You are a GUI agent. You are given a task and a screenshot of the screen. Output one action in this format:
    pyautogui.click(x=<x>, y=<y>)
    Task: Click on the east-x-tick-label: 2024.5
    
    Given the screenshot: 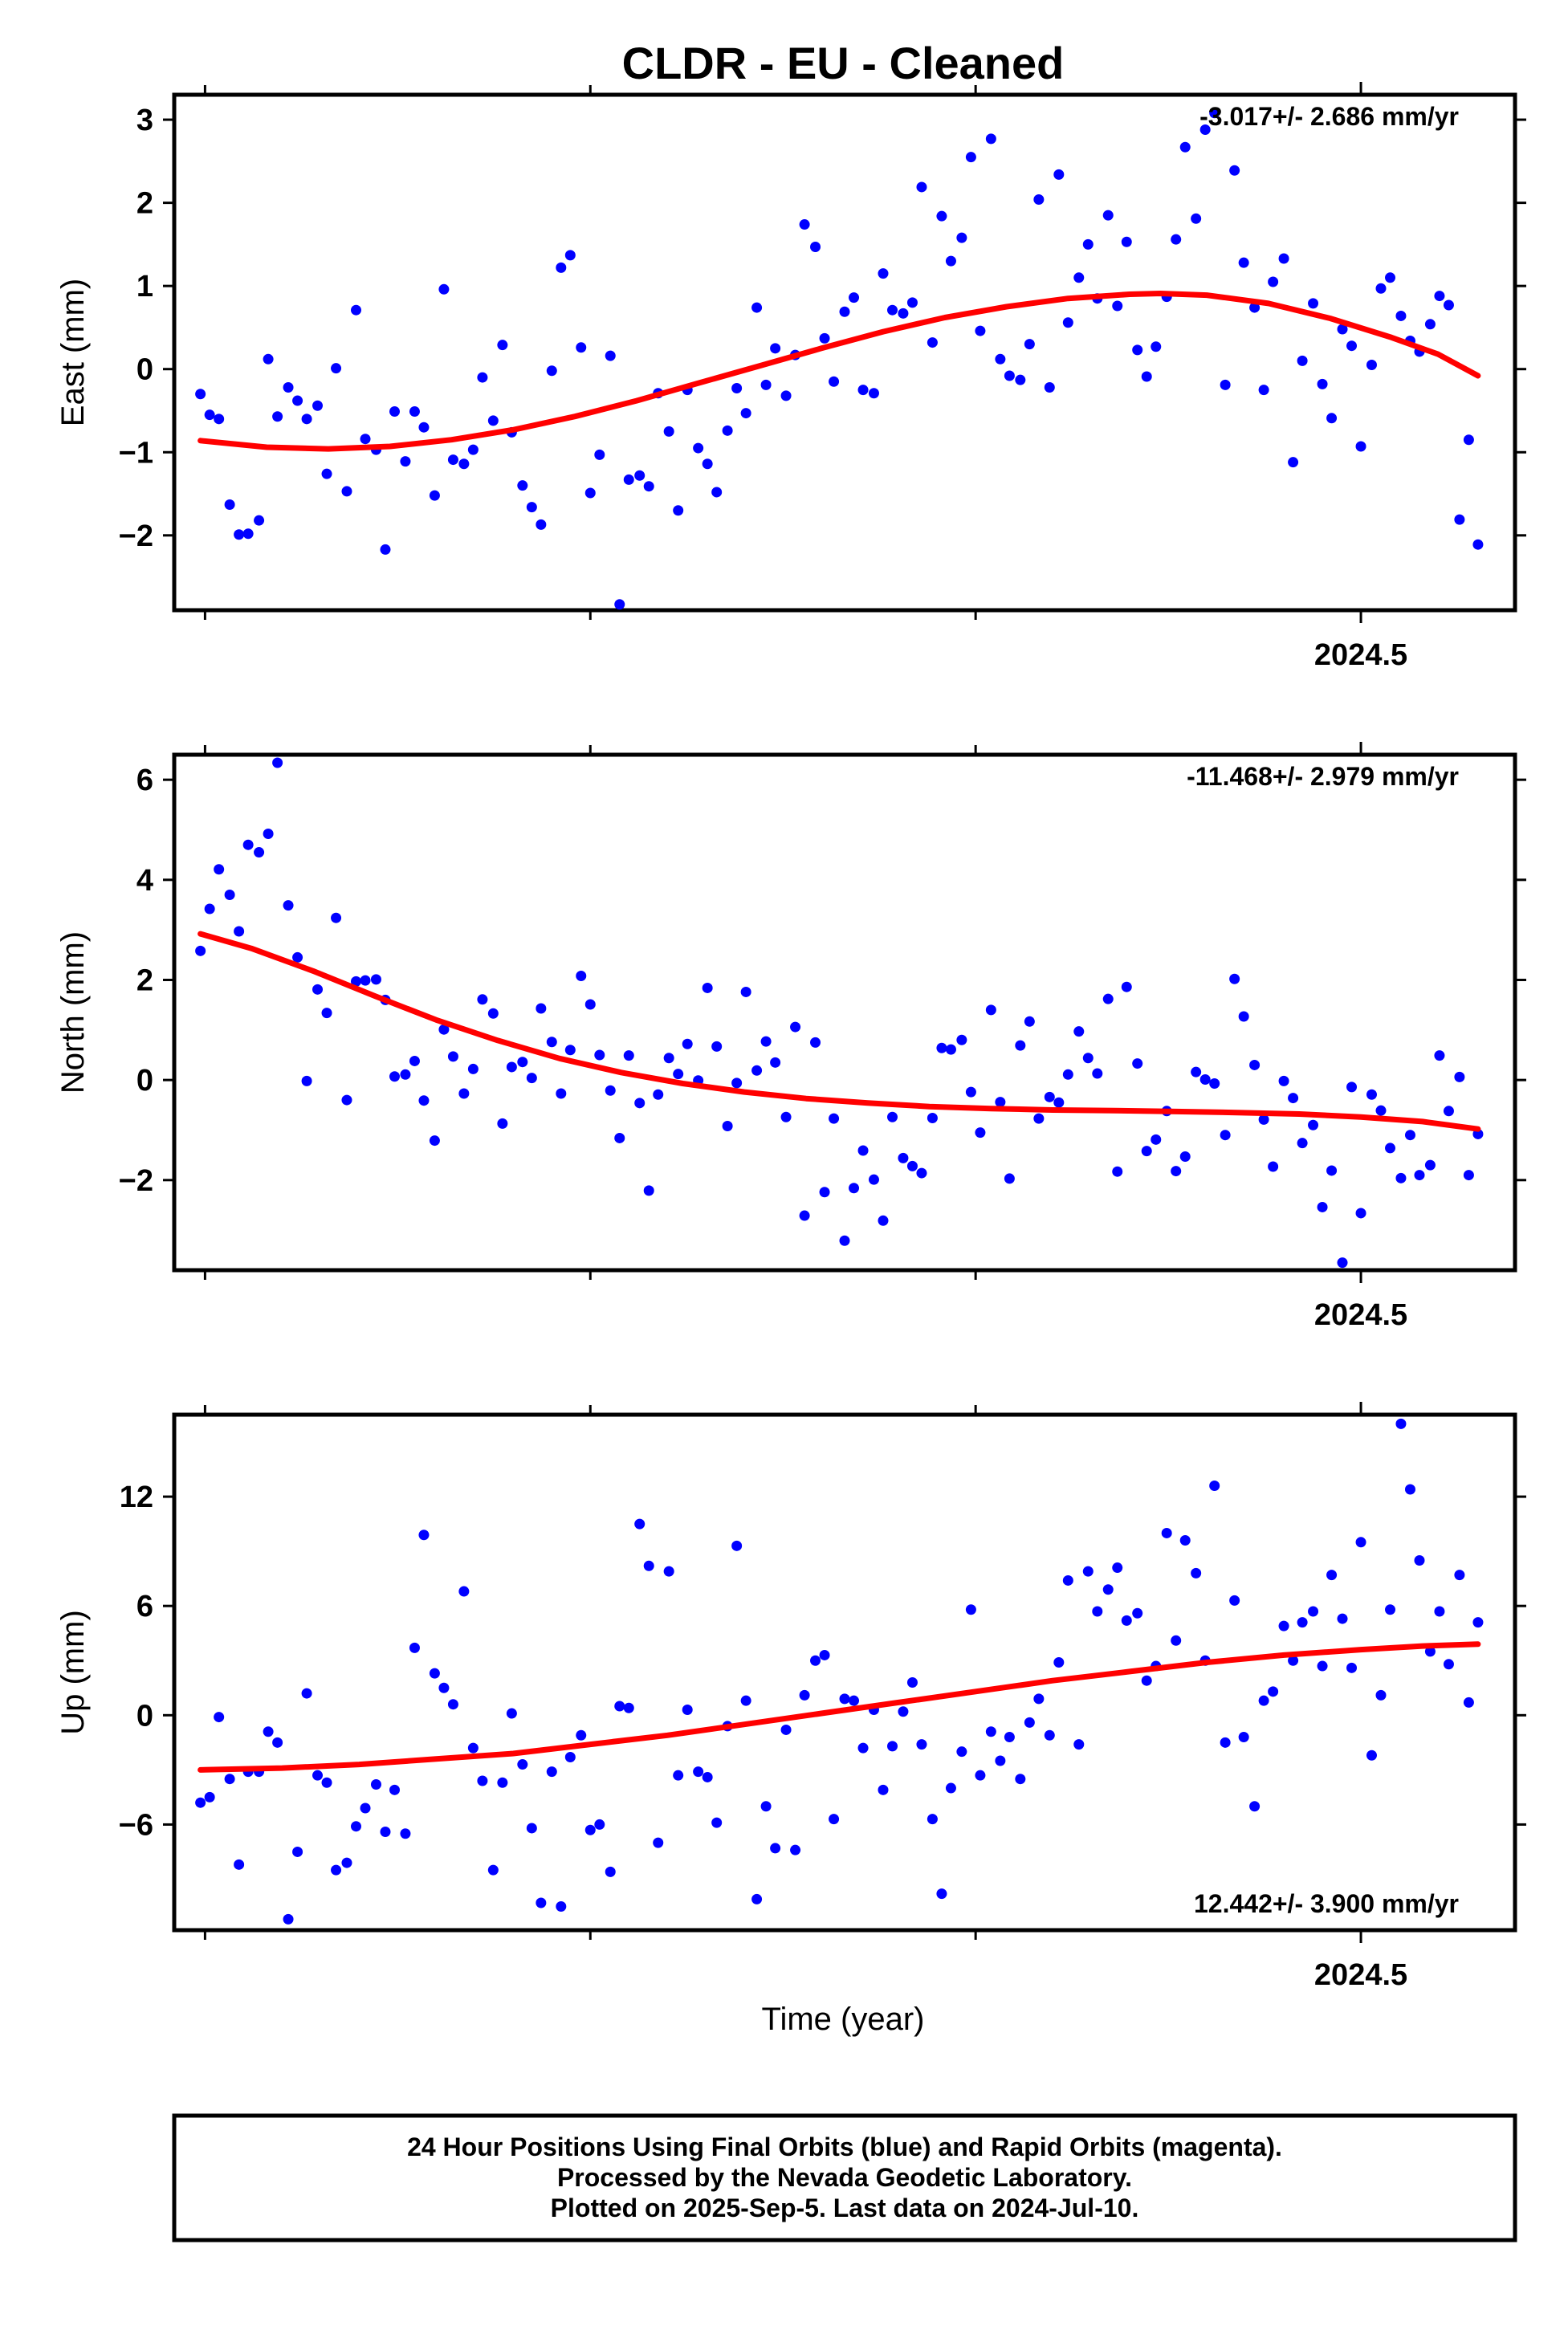 What is the action you would take?
    pyautogui.click(x=1360, y=655)
    